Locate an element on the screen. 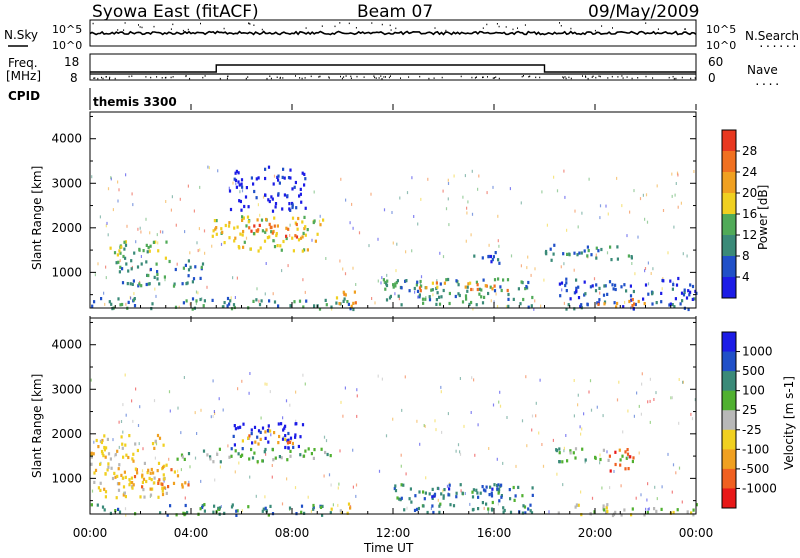 Image resolution: width=800 pixels, height=558 pixels. colorbar-tick-label: 8 is located at coordinates (746, 256).